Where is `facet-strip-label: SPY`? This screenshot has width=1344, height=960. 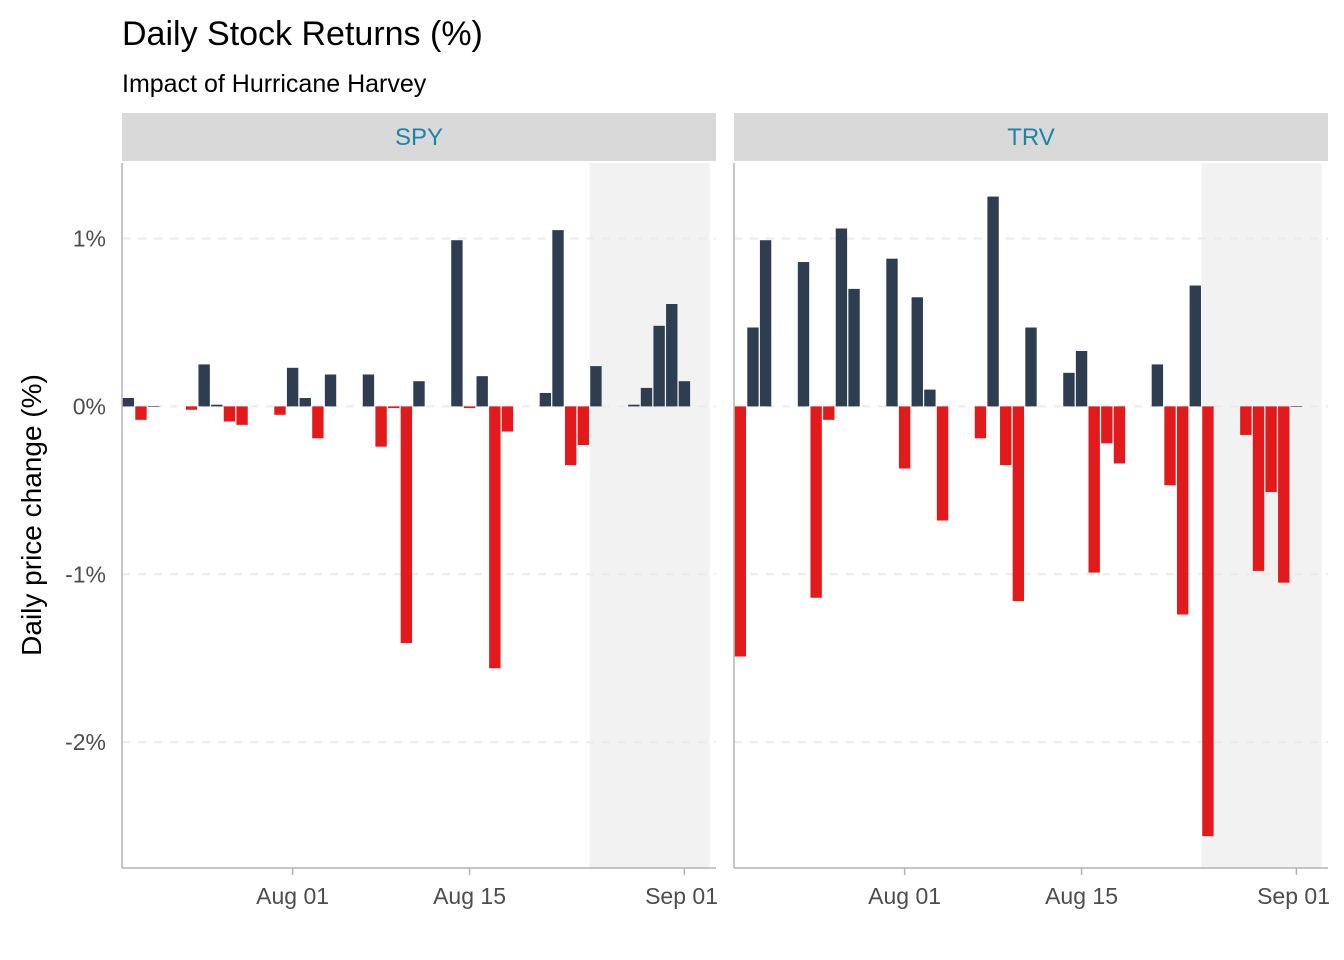
facet-strip-label: SPY is located at coordinates (419, 137).